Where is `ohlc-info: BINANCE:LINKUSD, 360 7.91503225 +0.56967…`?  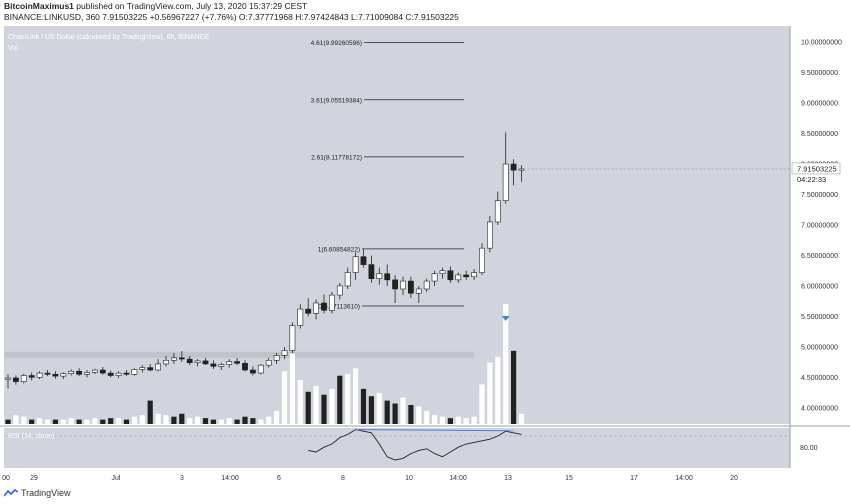 ohlc-info: BINANCE:LINKUSD, 360 7.91503225 +0.56967… is located at coordinates (231, 17).